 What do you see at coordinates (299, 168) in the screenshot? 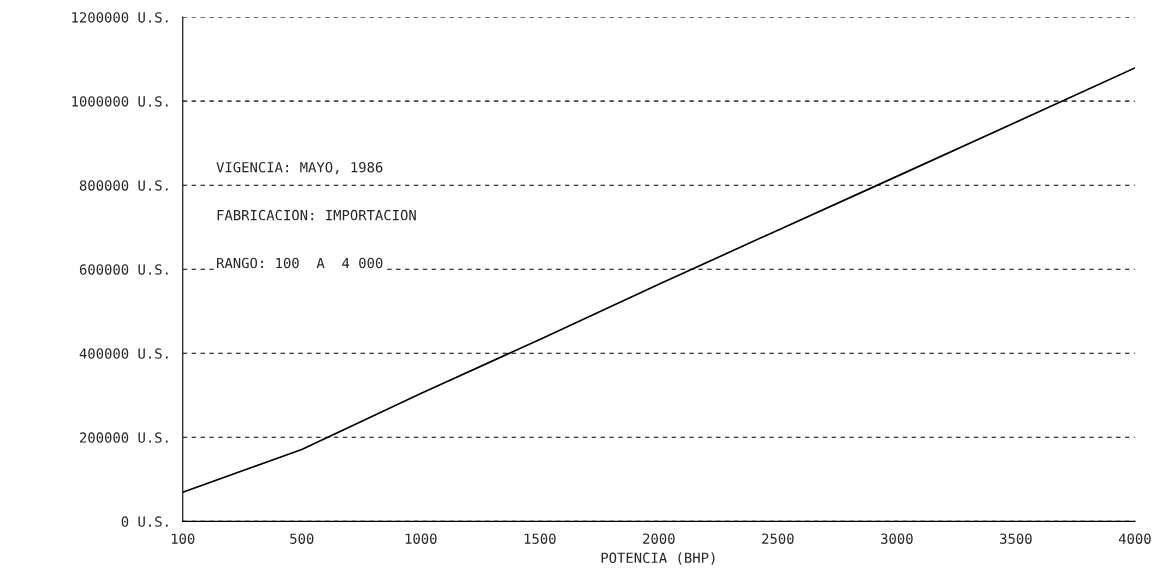
I see `annotation: VIGENCIA: MAYO, 1986` at bounding box center [299, 168].